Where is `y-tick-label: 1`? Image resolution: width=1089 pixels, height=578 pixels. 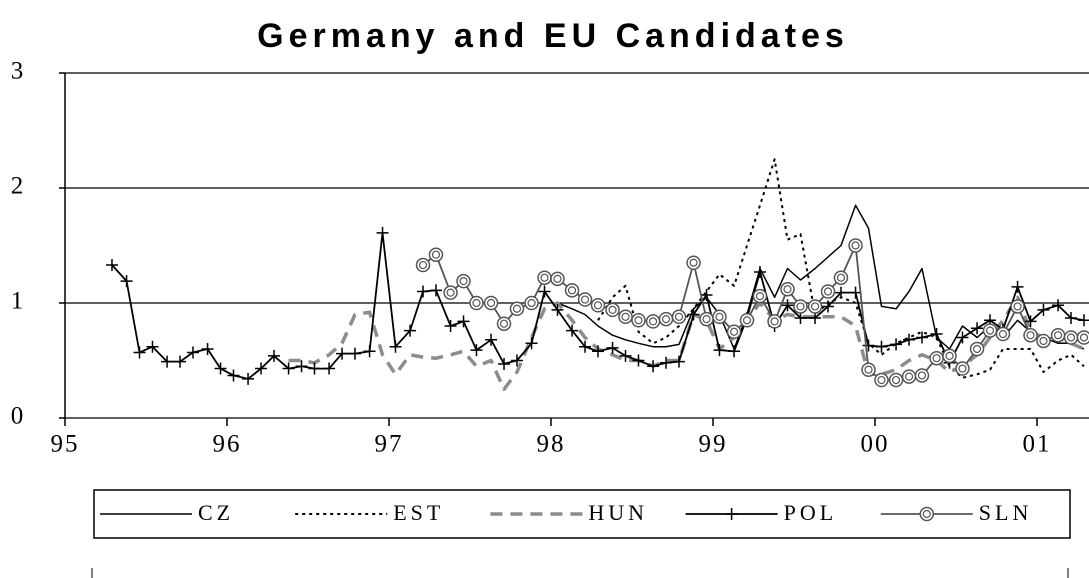 y-tick-label: 1 is located at coordinates (18, 301).